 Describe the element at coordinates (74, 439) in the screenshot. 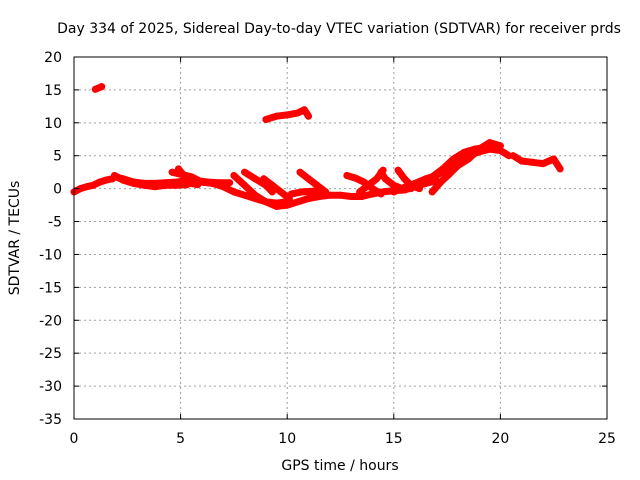

I see `x-tick-label: 0` at that location.